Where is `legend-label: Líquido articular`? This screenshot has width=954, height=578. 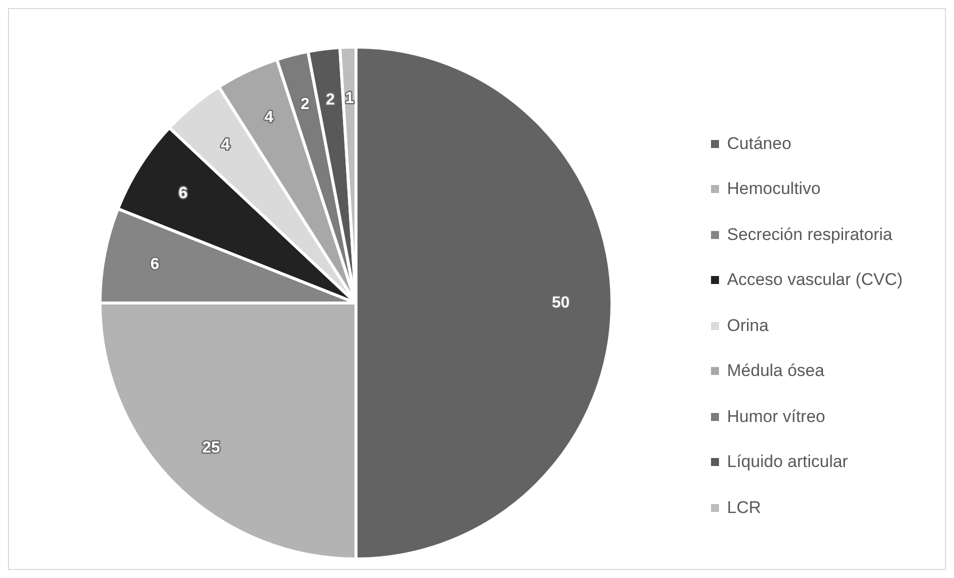 legend-label: Líquido articular is located at coordinates (787, 462).